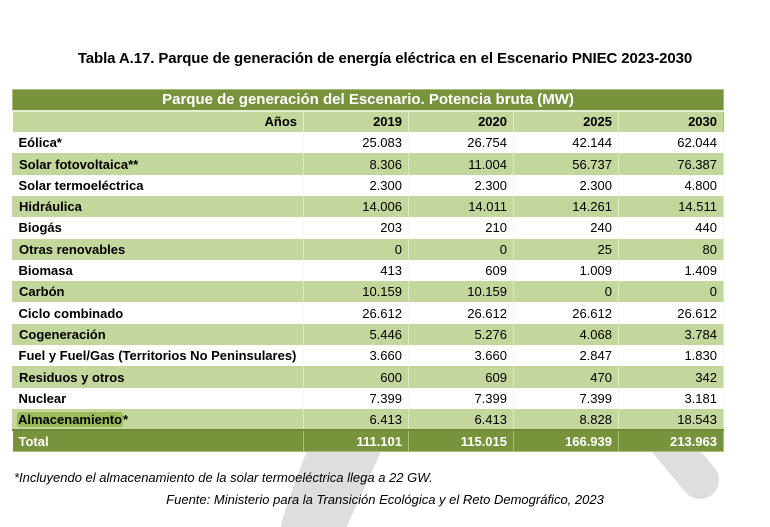 This screenshot has width=770, height=527. What do you see at coordinates (671, 228) in the screenshot?
I see `cell-value: 440` at bounding box center [671, 228].